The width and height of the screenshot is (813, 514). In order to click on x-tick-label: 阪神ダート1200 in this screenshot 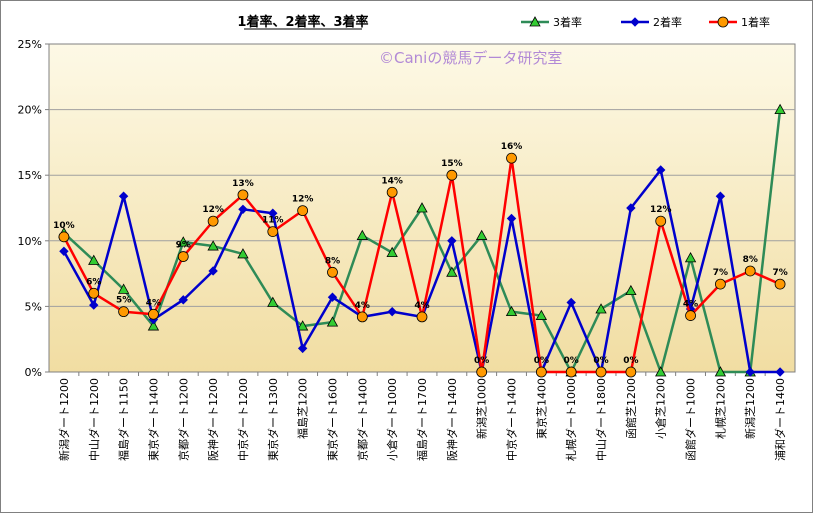, I will do `click(213, 419)`.